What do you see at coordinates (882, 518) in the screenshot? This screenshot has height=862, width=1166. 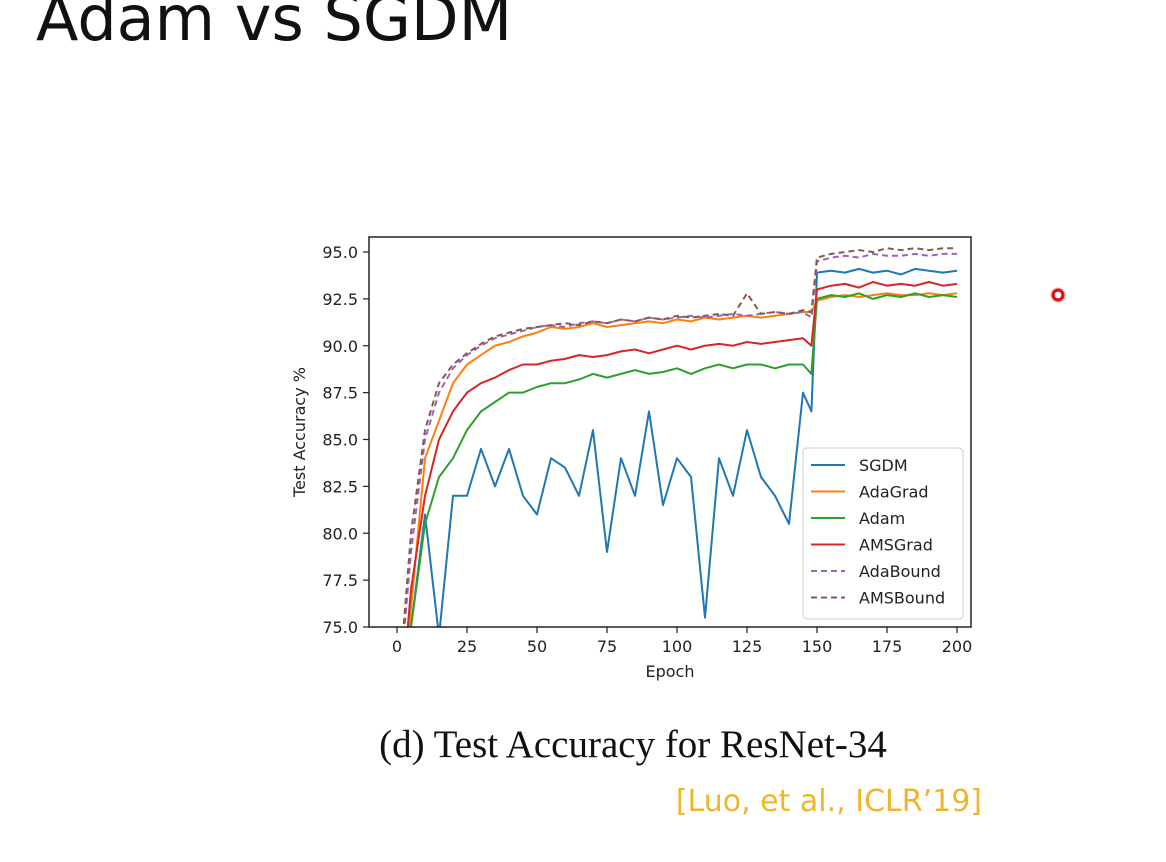 I see `legend-label-adam: Adam` at bounding box center [882, 518].